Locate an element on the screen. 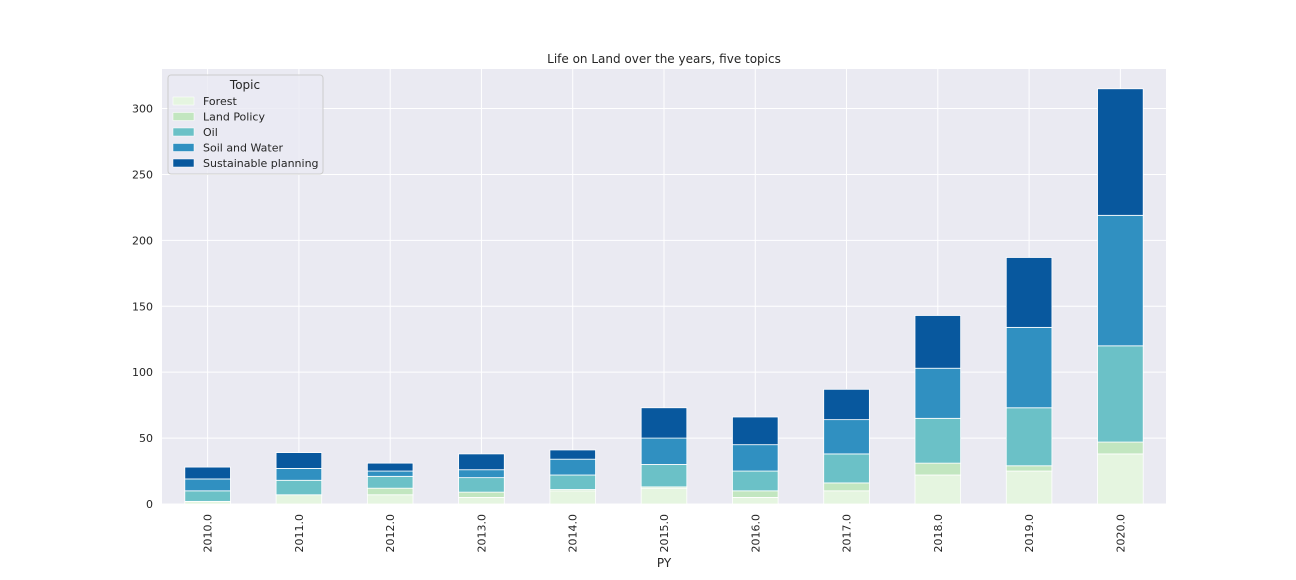 The image size is (1296, 580). y-tick-label: 100 is located at coordinates (142, 372).